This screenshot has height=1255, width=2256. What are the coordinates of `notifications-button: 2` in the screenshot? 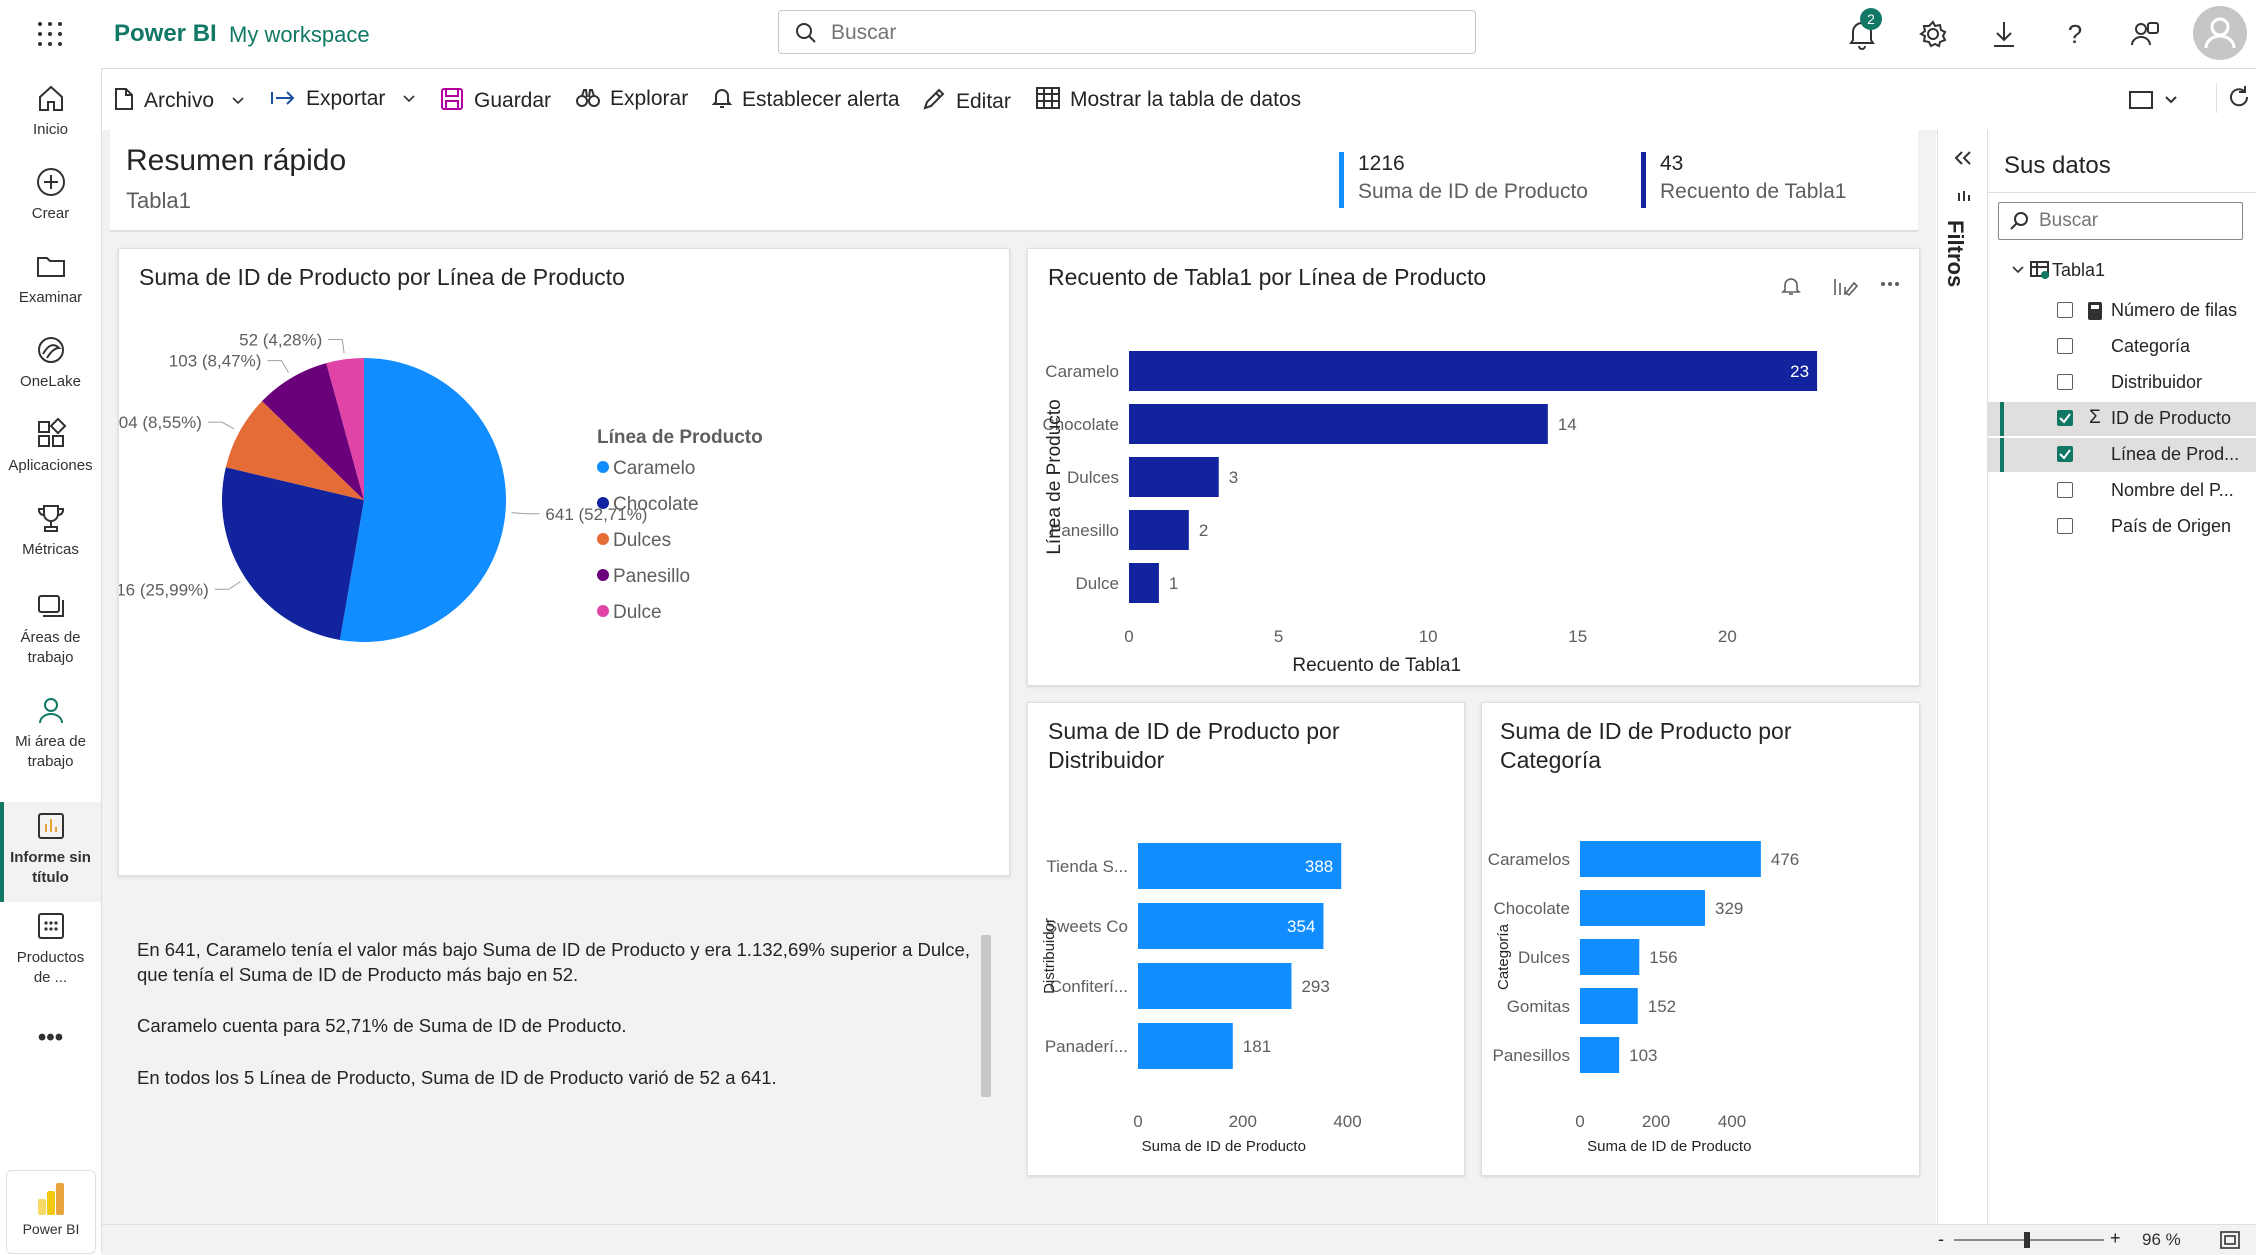 It's located at (1862, 31).